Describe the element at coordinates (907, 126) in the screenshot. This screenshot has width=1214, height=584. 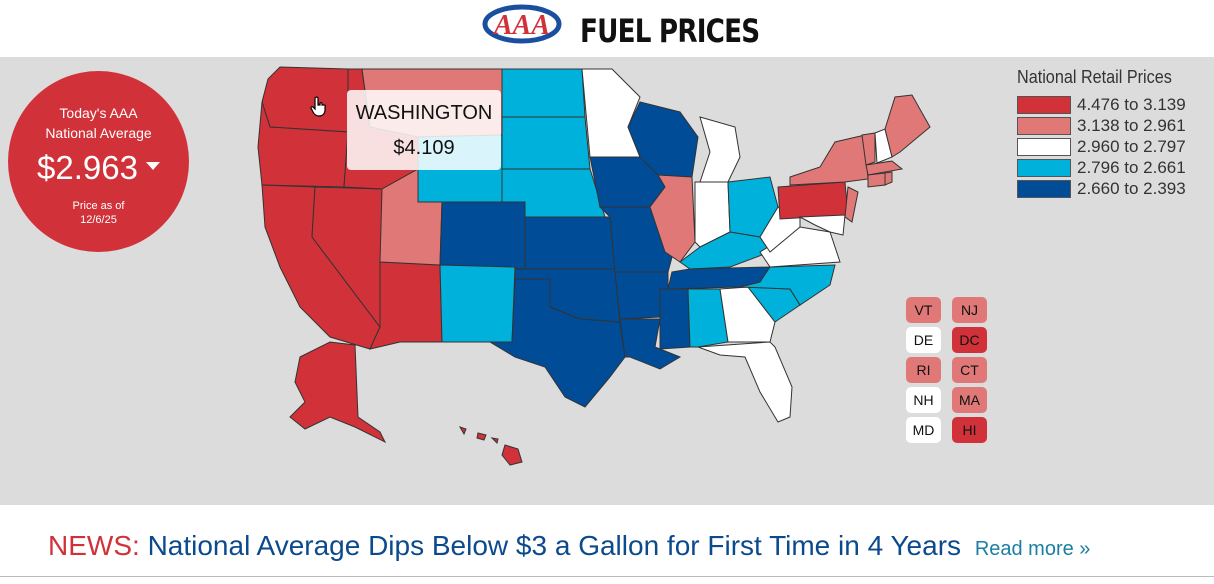
I see `state-ME` at that location.